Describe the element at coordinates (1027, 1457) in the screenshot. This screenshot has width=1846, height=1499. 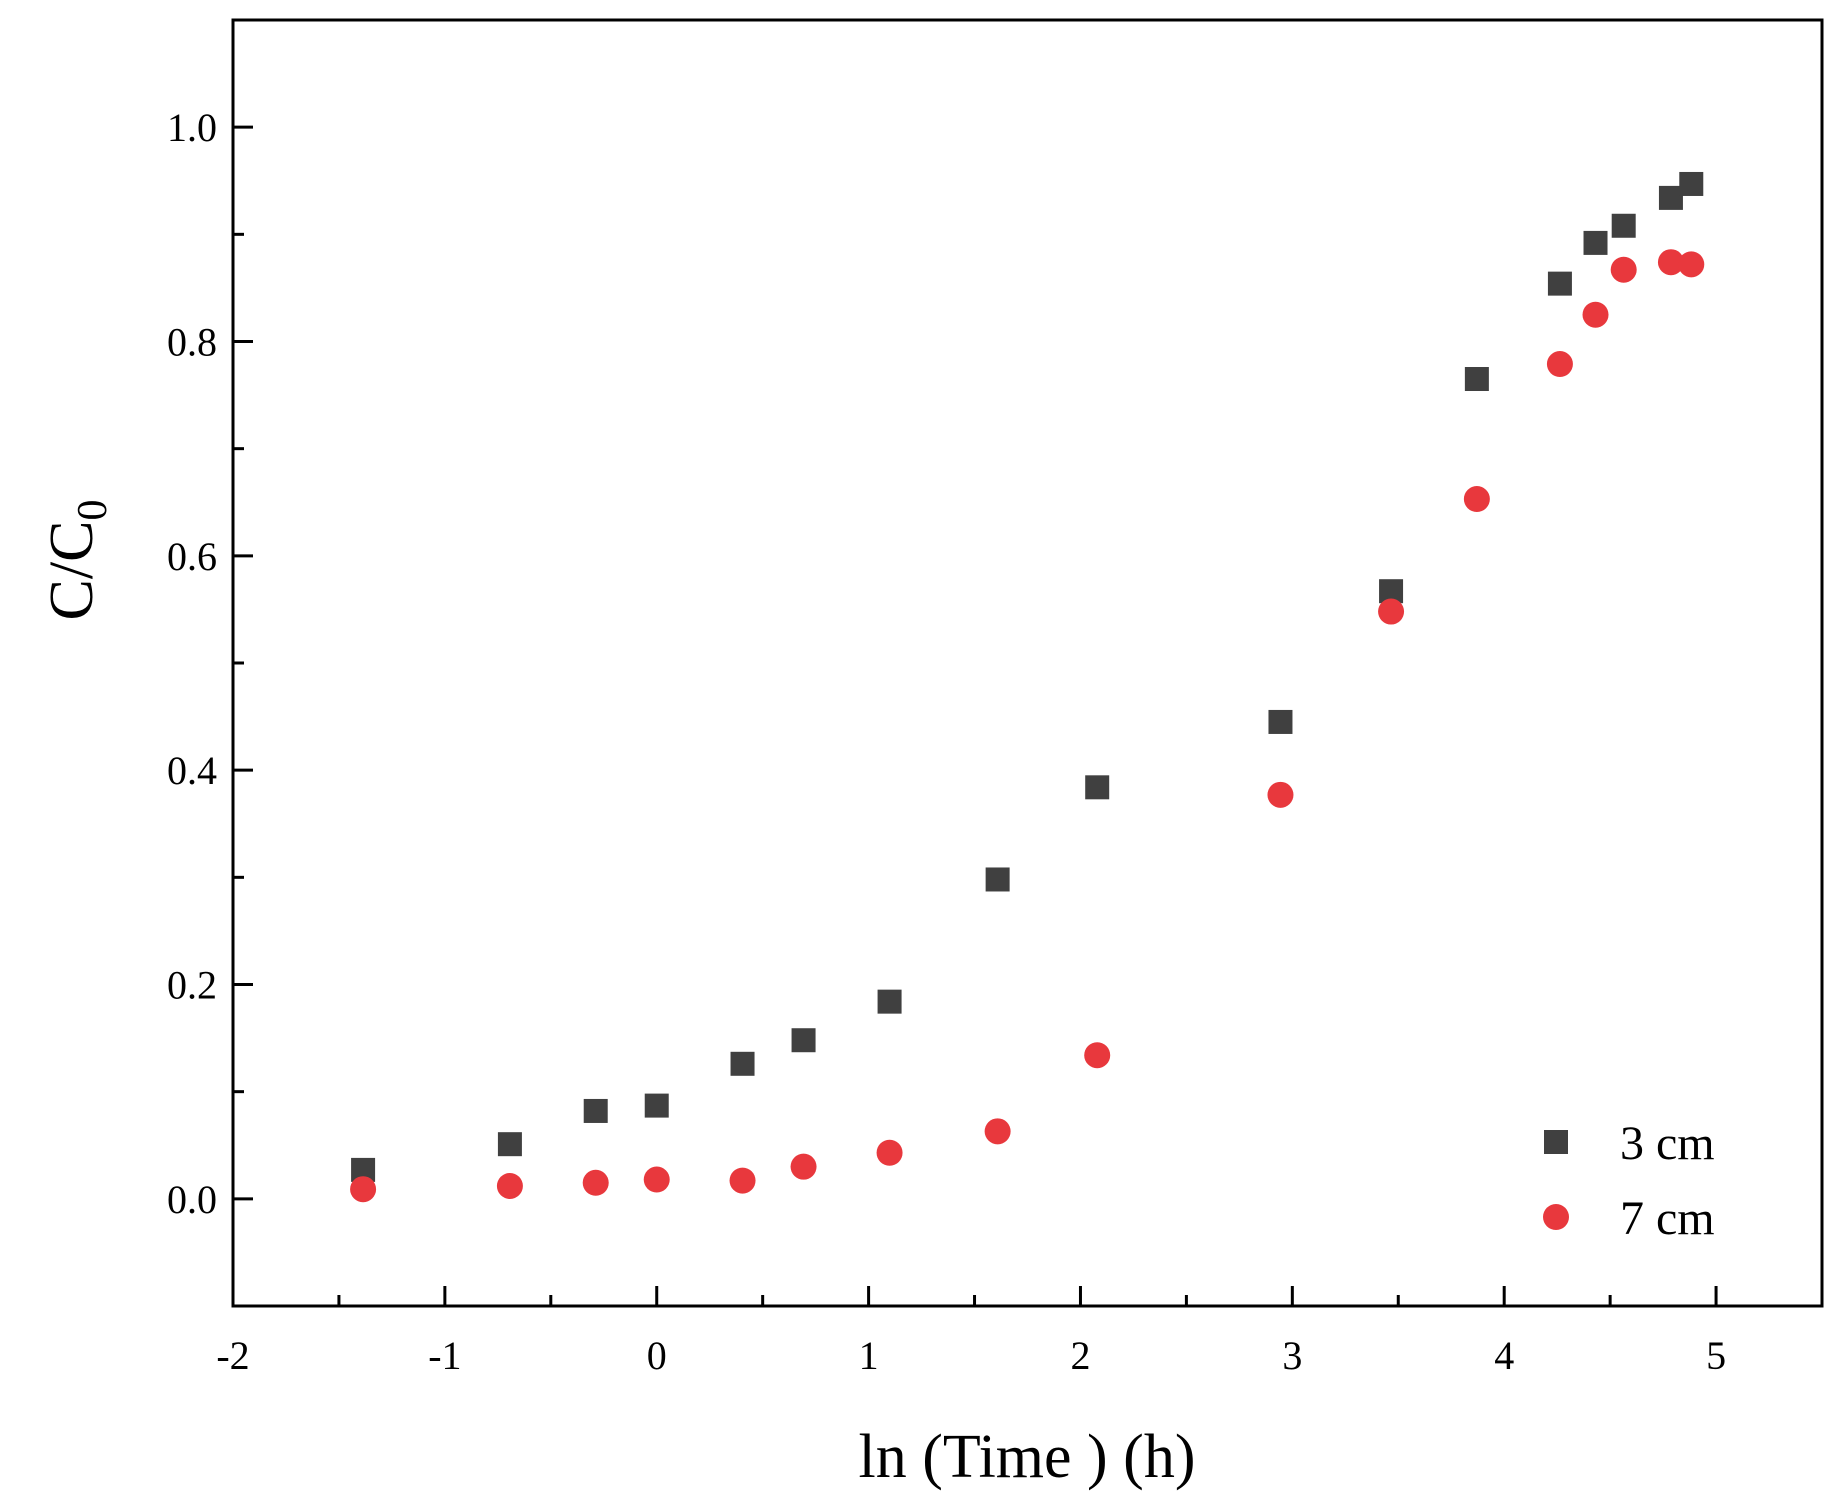
I see `x-axis-title: ln (Time ) (h)` at that location.